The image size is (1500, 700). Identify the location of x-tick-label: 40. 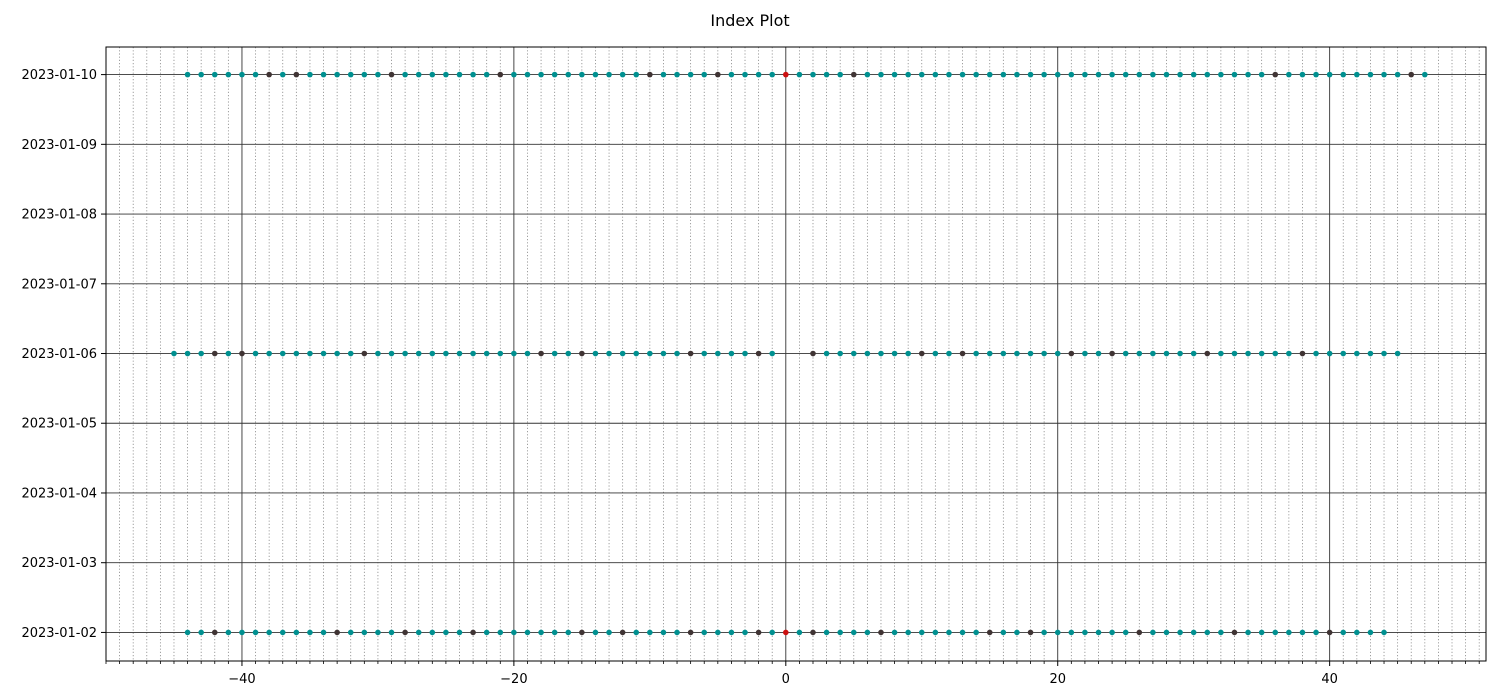
(1329, 679).